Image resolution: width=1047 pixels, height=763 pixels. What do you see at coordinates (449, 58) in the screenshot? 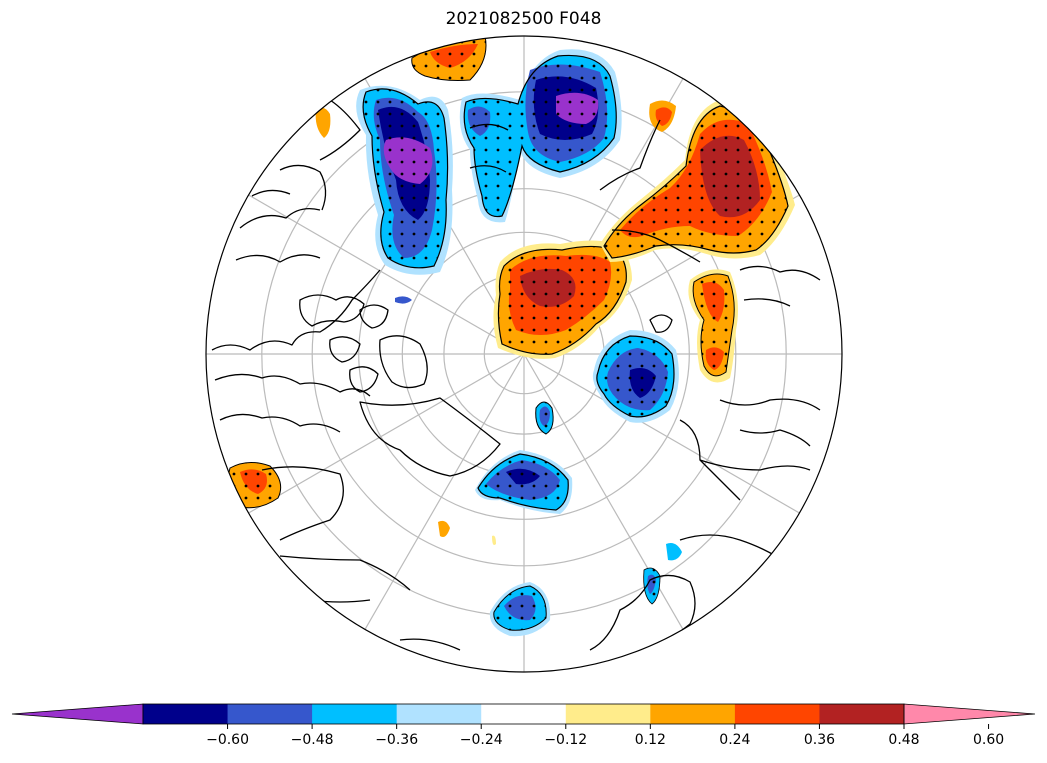
I see `positive-anomaly-top` at bounding box center [449, 58].